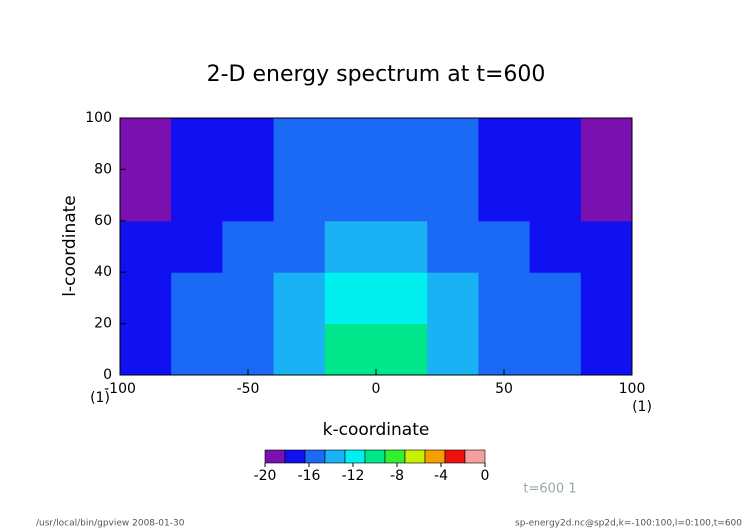 The width and height of the screenshot is (752, 532). I want to click on y-tick-label: 100, so click(98, 118).